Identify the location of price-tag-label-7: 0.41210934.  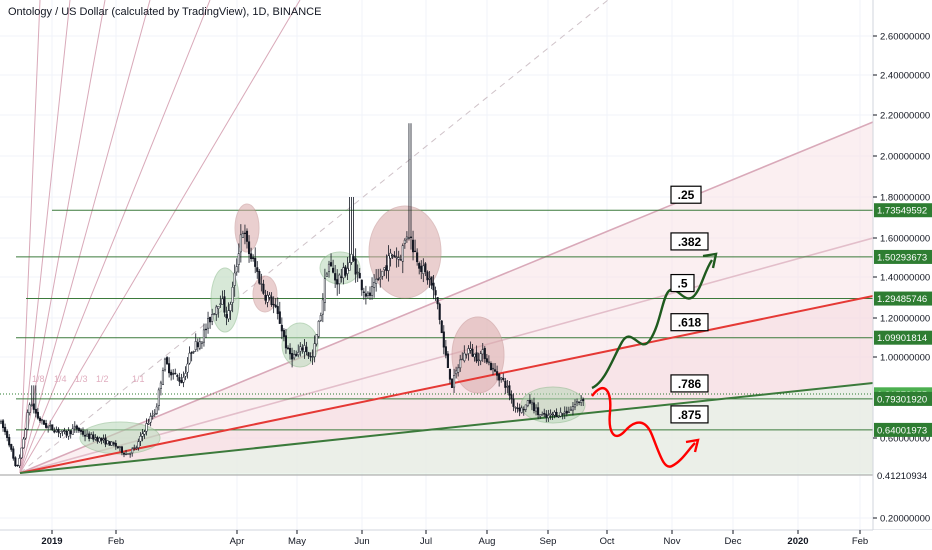
(902, 476).